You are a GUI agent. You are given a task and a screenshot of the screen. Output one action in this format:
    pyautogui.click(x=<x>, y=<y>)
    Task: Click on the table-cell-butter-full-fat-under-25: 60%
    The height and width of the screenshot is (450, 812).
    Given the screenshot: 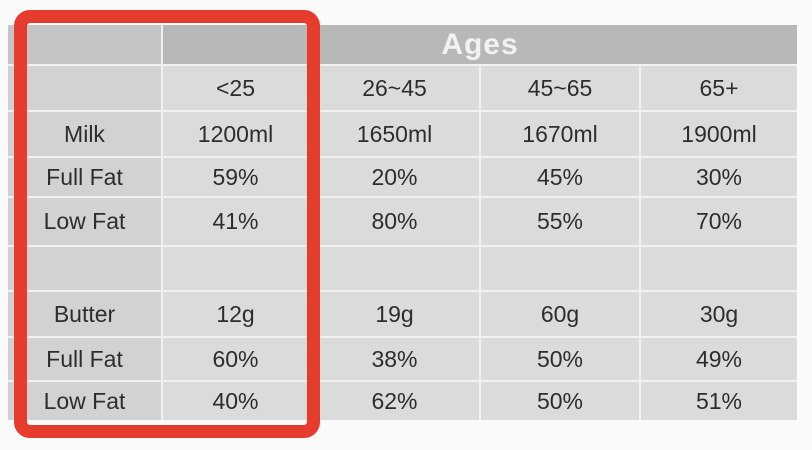 What is the action you would take?
    pyautogui.click(x=235, y=359)
    